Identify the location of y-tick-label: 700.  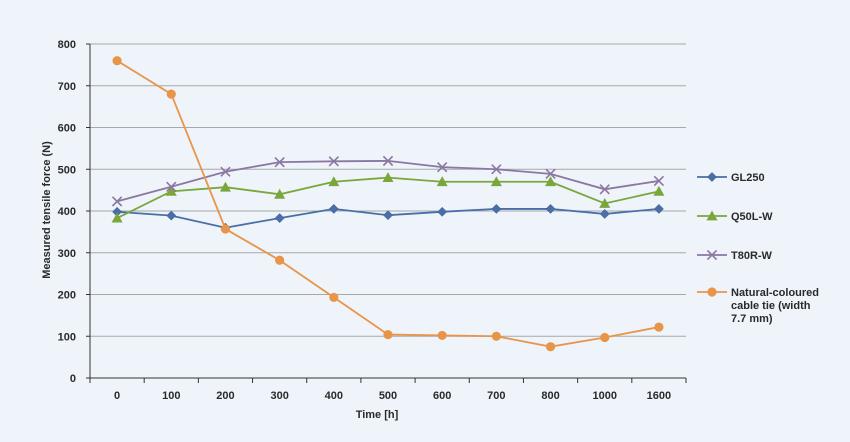
(67, 87).